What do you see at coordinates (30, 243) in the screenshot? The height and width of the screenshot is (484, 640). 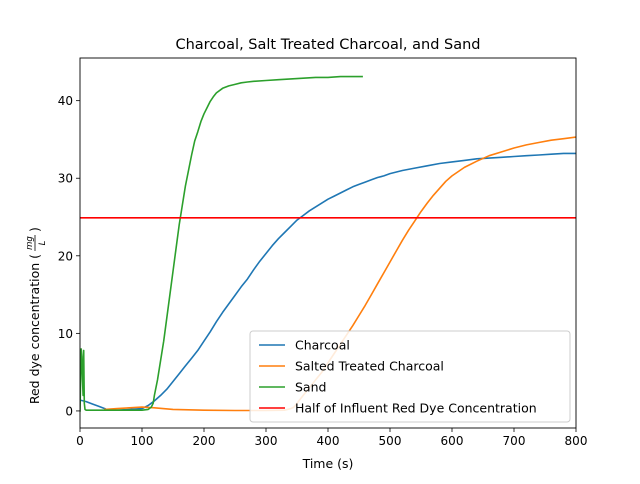 I see `y-axis-label-unit-numerator: mg` at bounding box center [30, 243].